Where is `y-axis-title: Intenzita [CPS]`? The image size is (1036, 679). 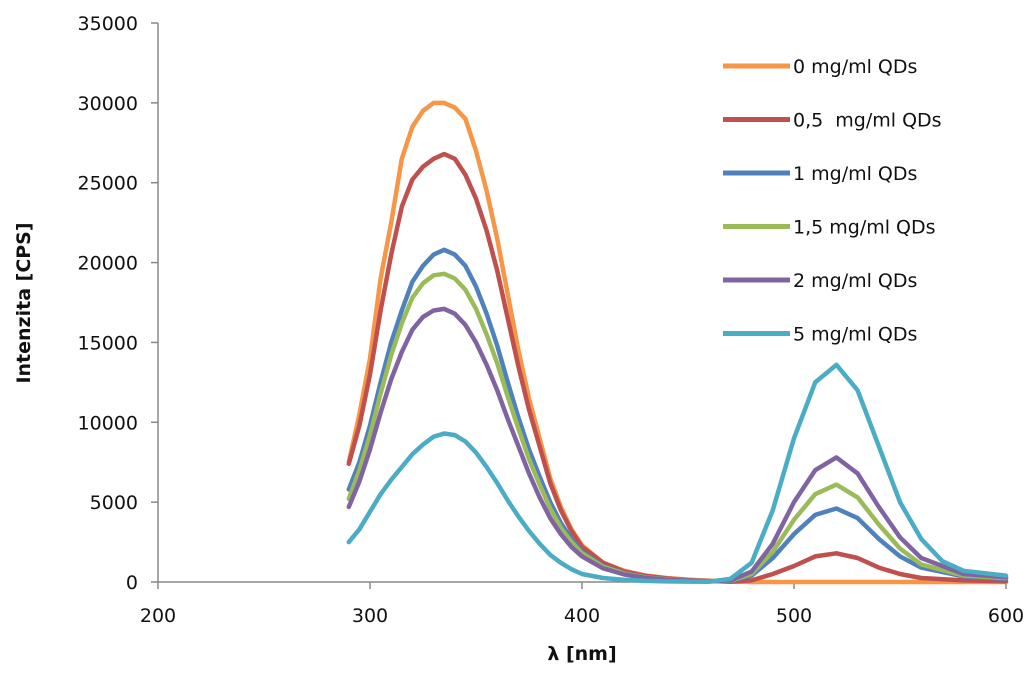 y-axis-title: Intenzita [CPS] is located at coordinates (24, 302).